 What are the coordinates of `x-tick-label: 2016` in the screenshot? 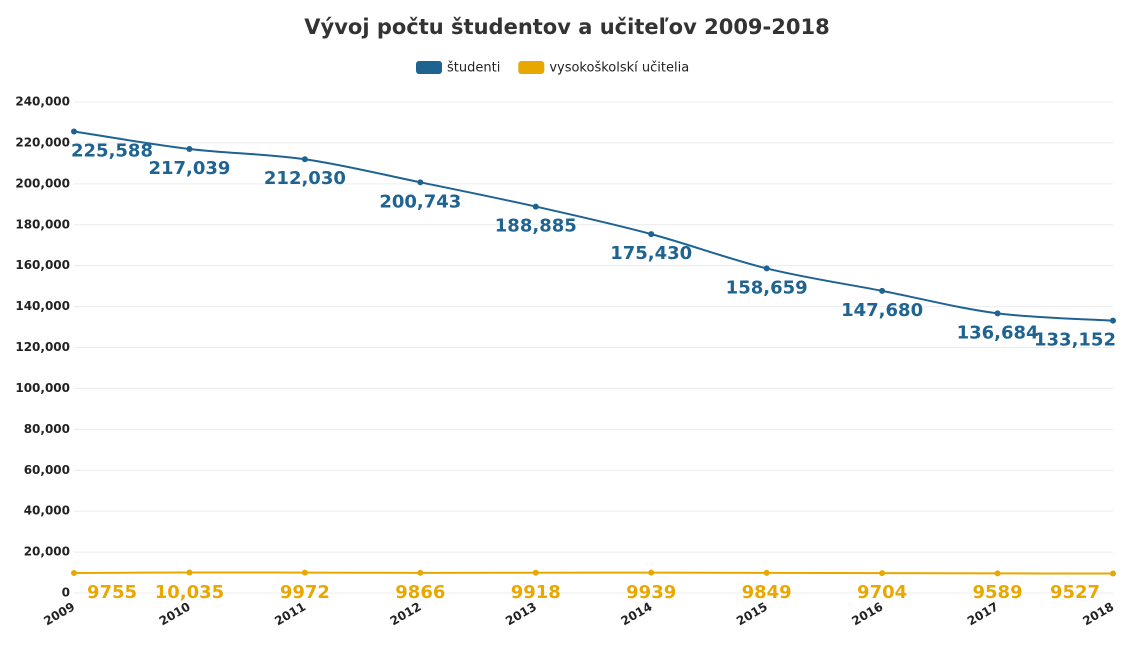 It's located at (867, 614).